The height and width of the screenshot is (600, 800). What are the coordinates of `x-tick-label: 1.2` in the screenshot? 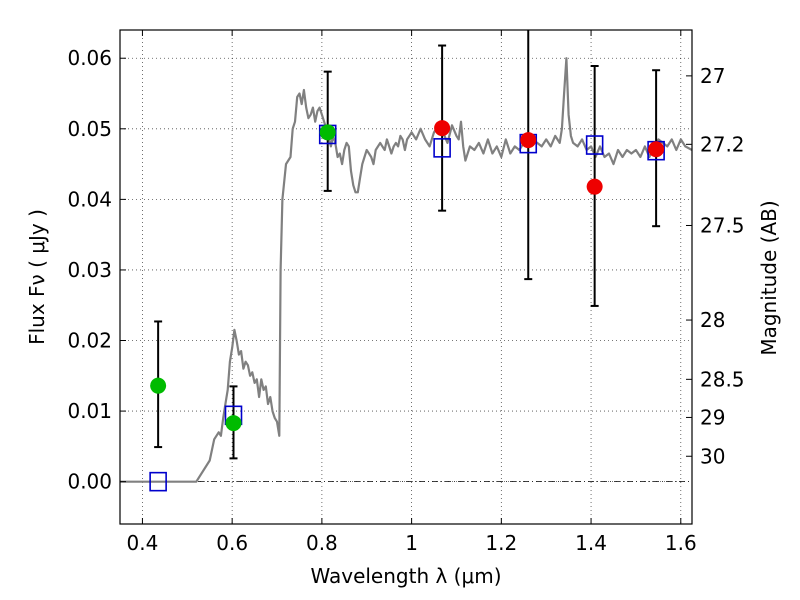 It's located at (501, 543).